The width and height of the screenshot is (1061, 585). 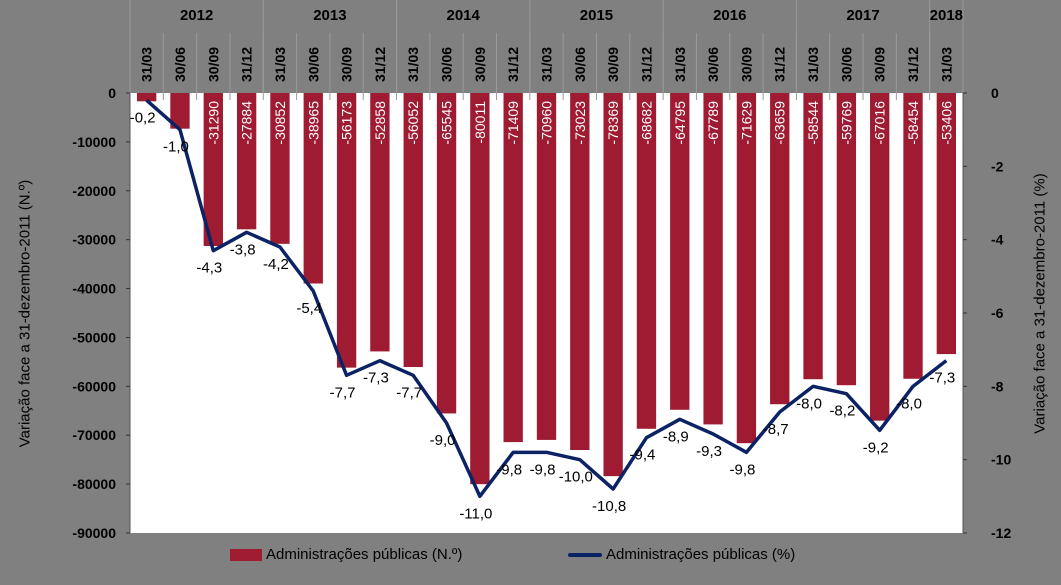 What do you see at coordinates (475, 513) in the screenshot?
I see `line-value-label: -11,0` at bounding box center [475, 513].